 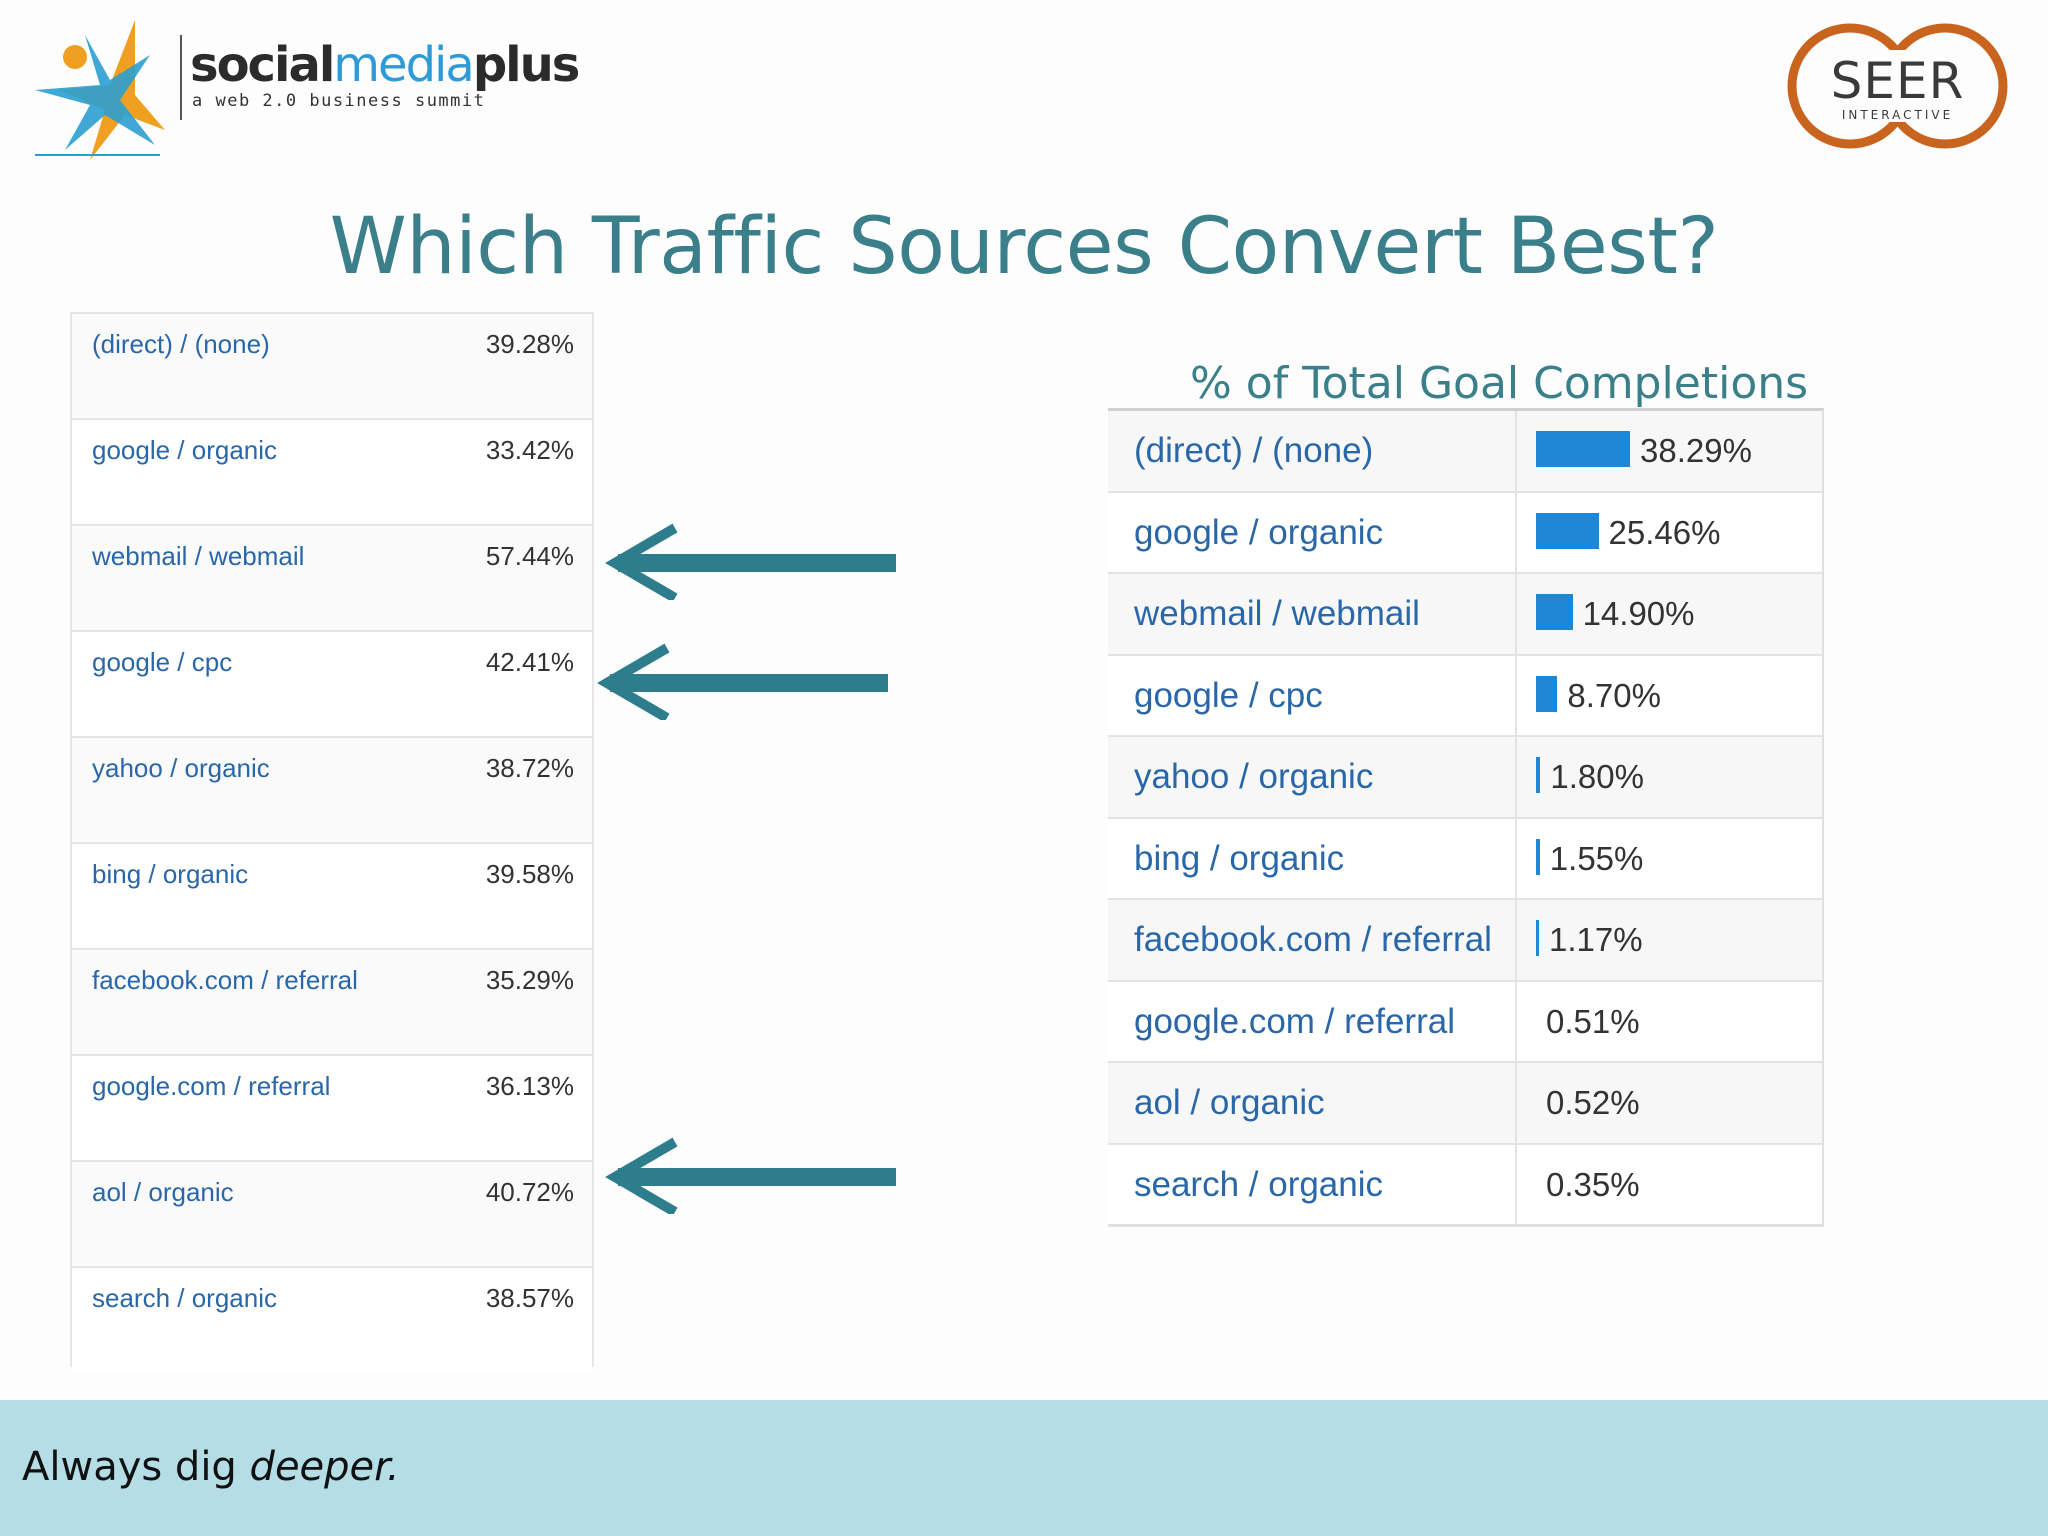 I want to click on table-row: bing / organic 1.55%, so click(x=1465, y=859).